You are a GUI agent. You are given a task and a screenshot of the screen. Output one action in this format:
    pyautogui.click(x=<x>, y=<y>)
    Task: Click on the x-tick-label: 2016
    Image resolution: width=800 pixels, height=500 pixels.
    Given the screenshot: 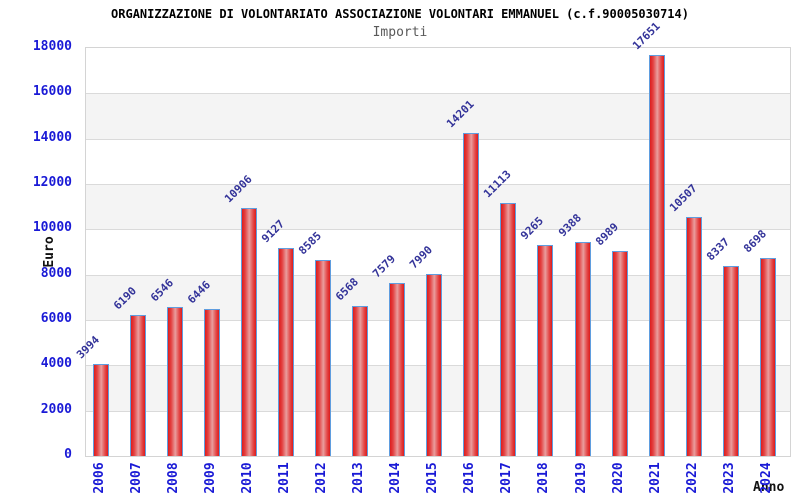 What is the action you would take?
    pyautogui.click(x=470, y=478)
    